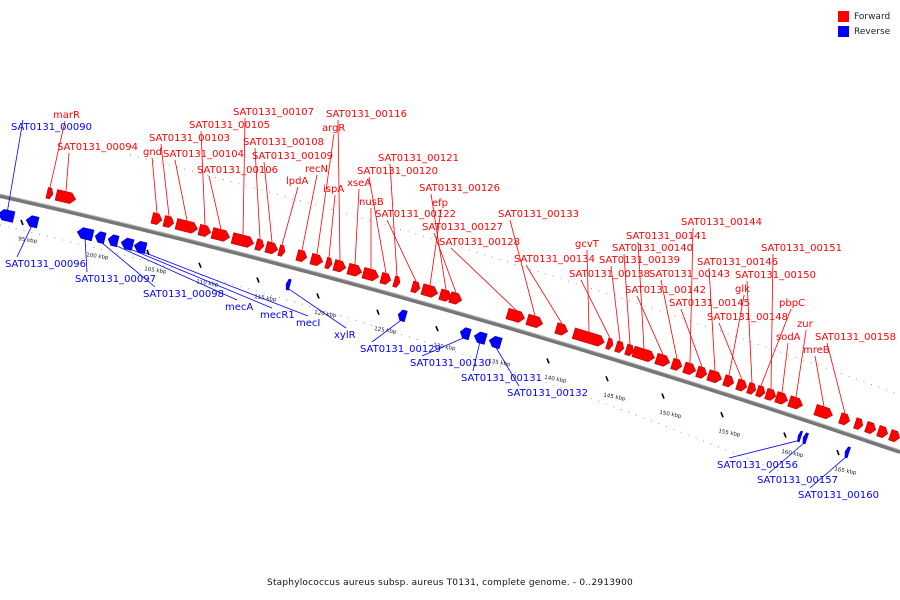 The height and width of the screenshot is (600, 900). What do you see at coordinates (797, 480) in the screenshot?
I see `reverse-gene-label: SAT0131_00157` at bounding box center [797, 480].